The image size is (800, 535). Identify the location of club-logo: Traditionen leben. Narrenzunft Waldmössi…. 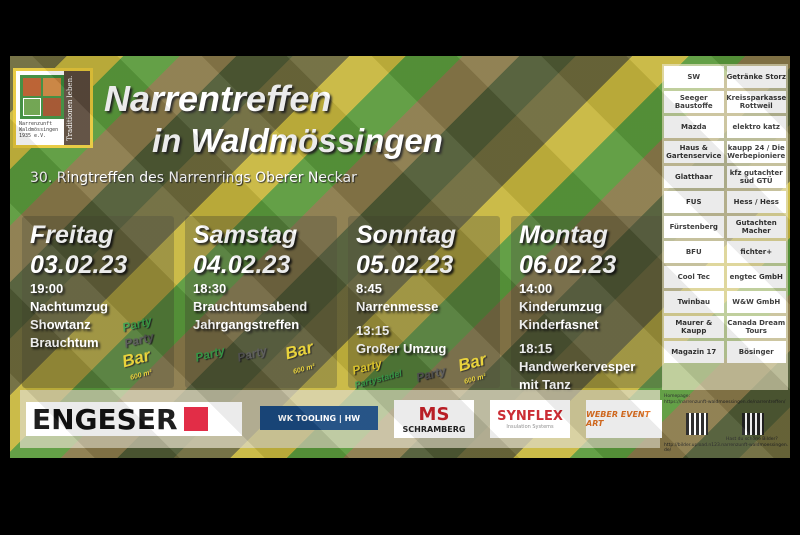
(53, 108).